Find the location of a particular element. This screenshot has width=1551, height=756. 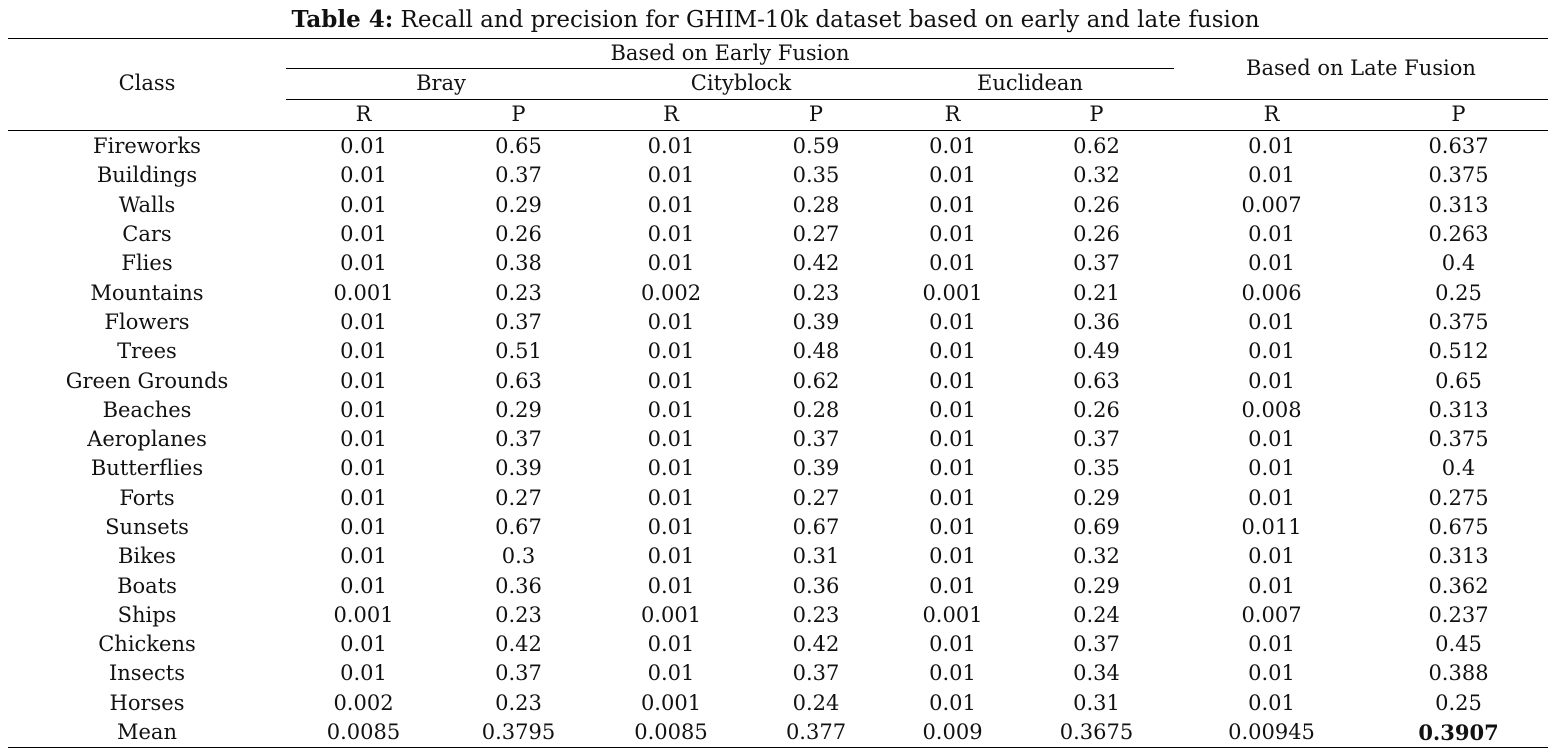

class-cell: Walls is located at coordinates (147, 204).